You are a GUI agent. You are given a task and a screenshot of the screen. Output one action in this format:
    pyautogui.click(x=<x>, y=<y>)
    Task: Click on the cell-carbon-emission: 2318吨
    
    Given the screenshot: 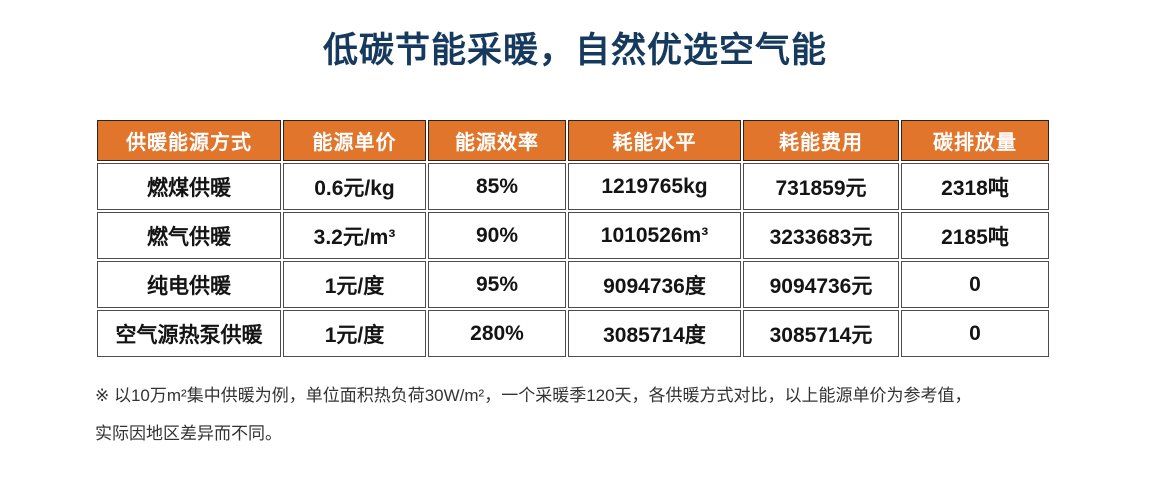 What is the action you would take?
    pyautogui.click(x=975, y=186)
    